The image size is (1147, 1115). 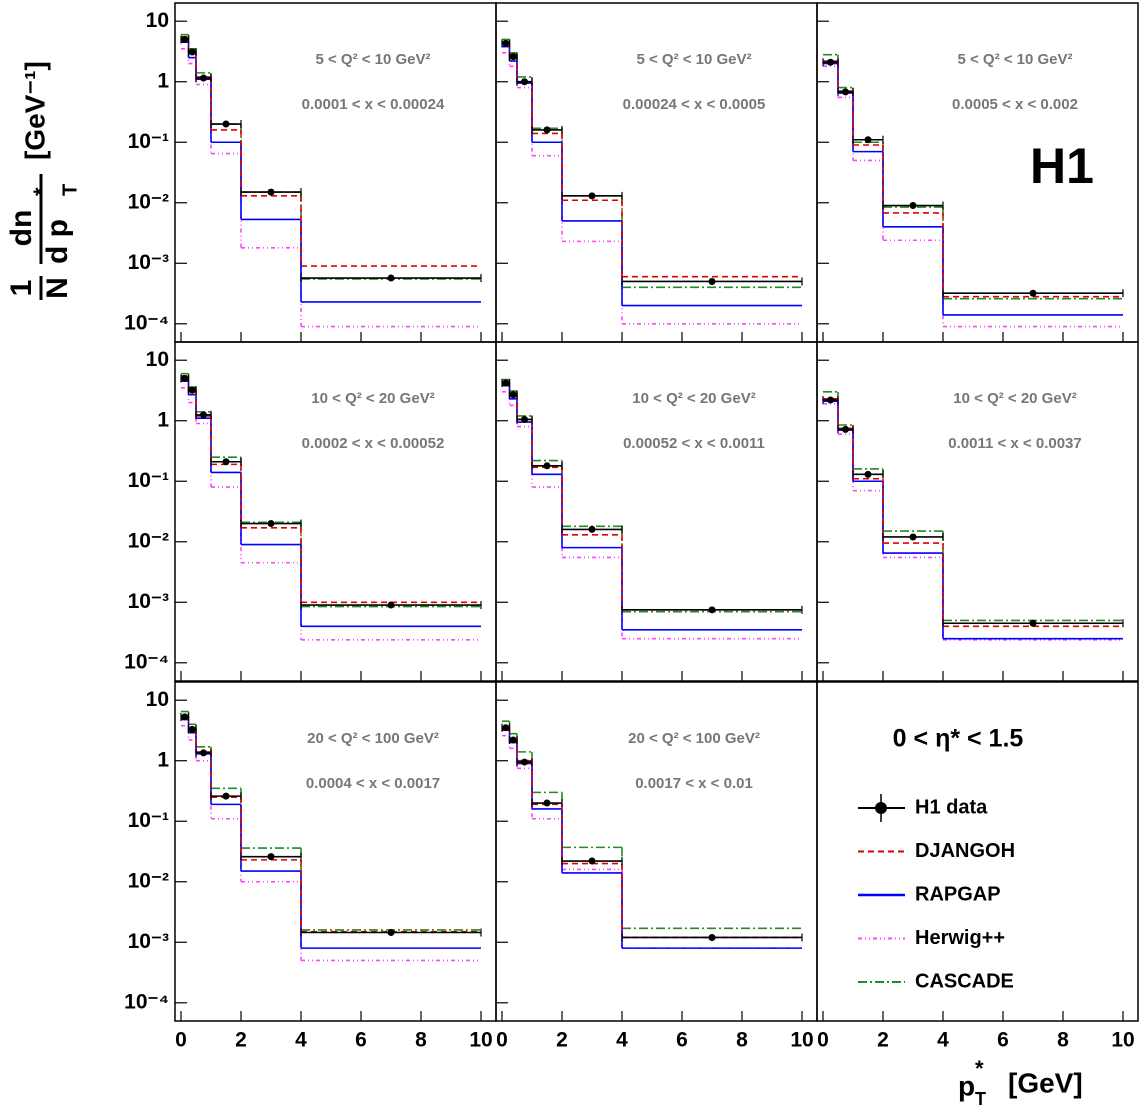 What do you see at coordinates (694, 104) in the screenshot?
I see `panel-annotation: 0.00024 < x < 0.0005` at bounding box center [694, 104].